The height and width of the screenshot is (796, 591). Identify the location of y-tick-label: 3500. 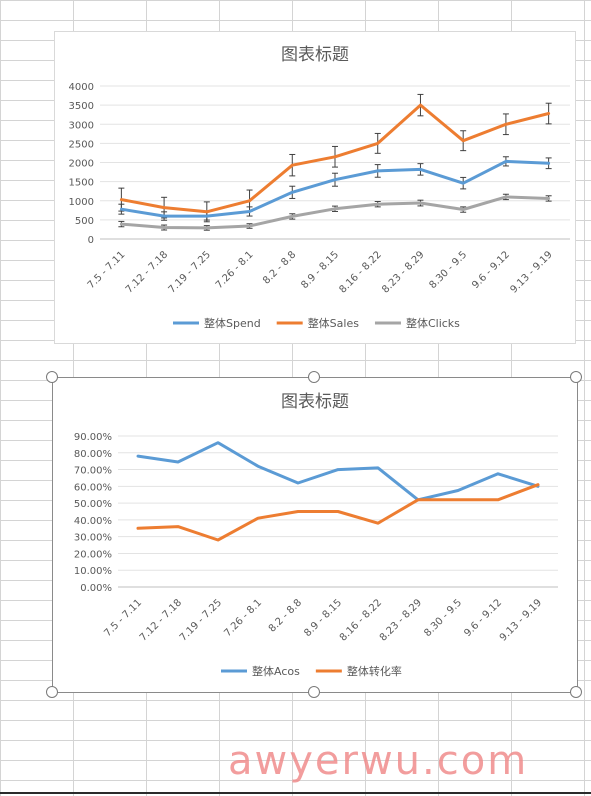
(81, 106).